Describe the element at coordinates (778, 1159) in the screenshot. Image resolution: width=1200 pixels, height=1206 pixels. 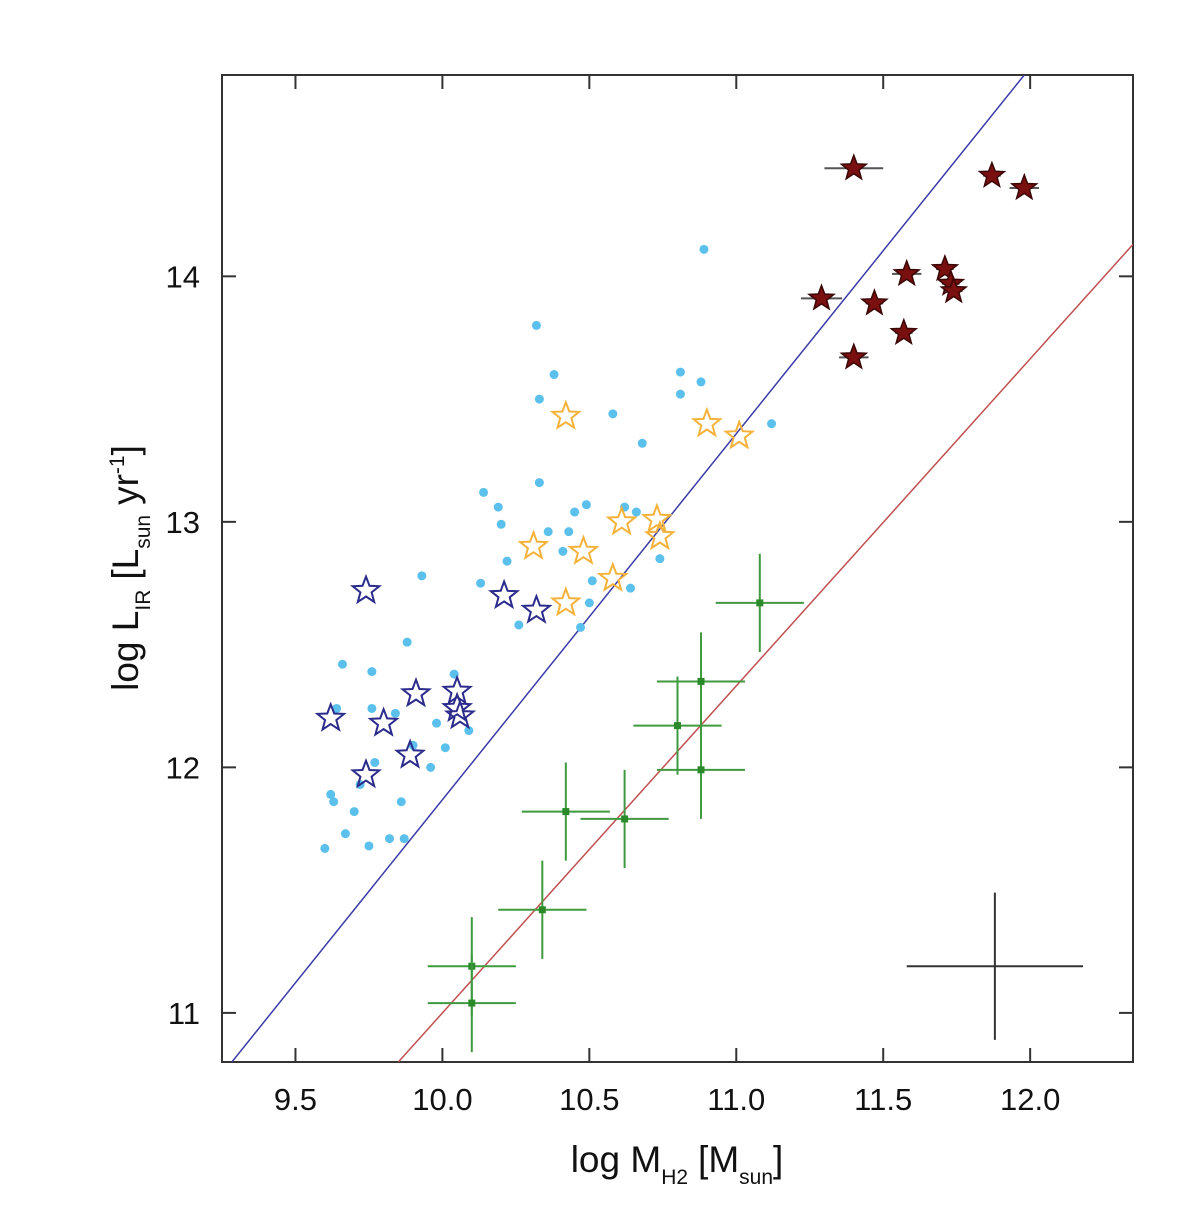
I see `x-axis-label-part: ]` at that location.